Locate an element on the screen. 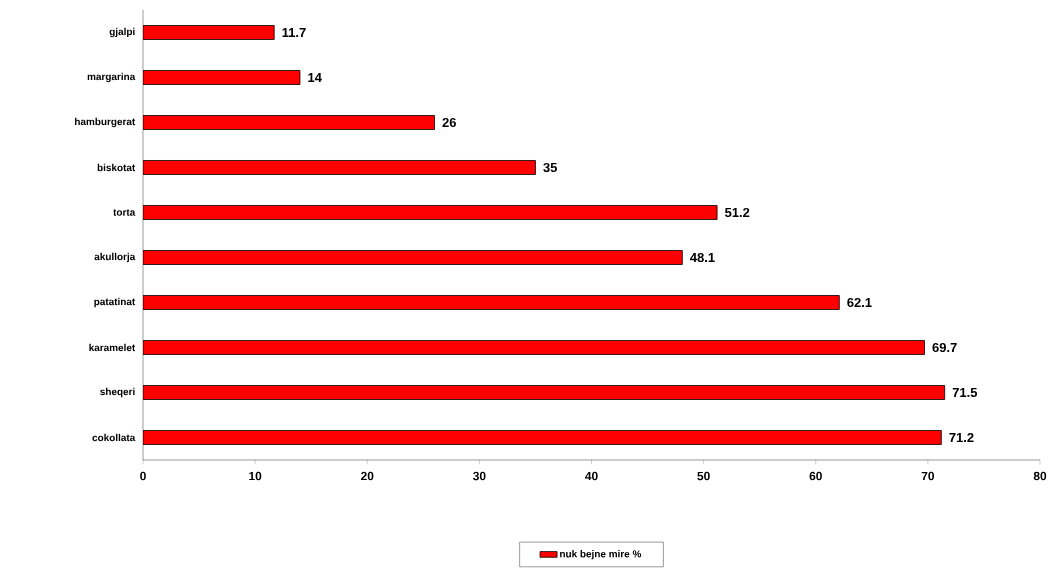 Image resolution: width=1052 pixels, height=577 pixels. y-tick-label: margarina is located at coordinates (111, 77).